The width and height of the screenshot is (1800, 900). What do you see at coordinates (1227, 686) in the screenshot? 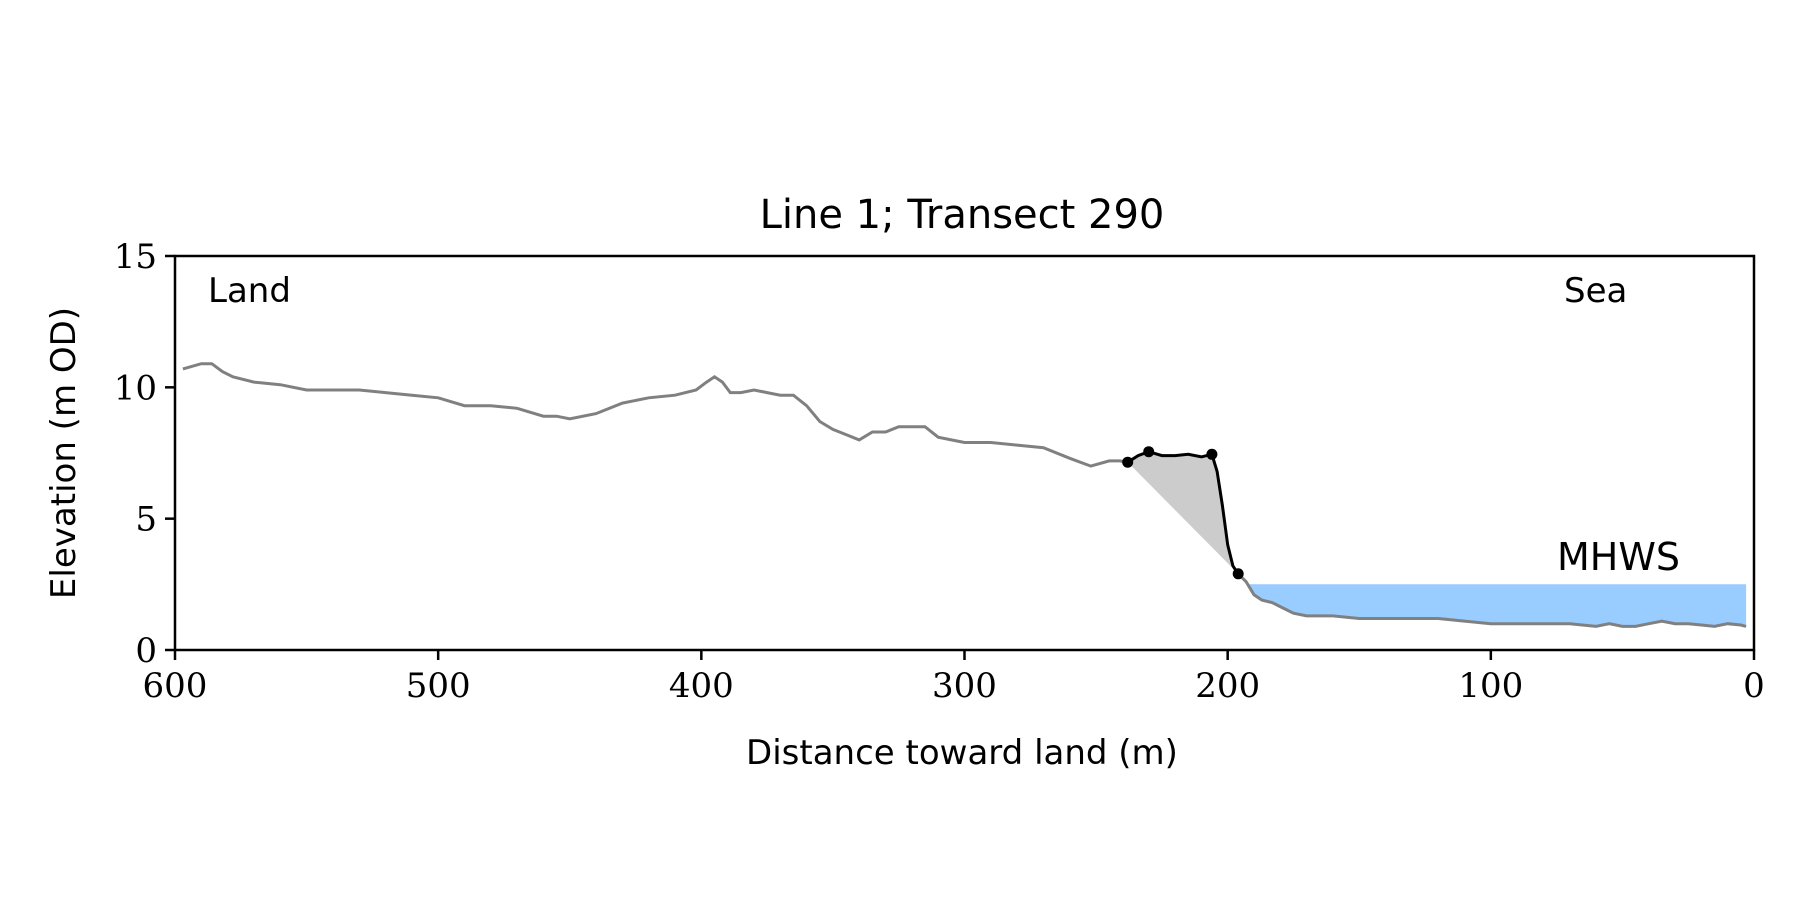
I see `x-tick-label: 200` at bounding box center [1227, 686].